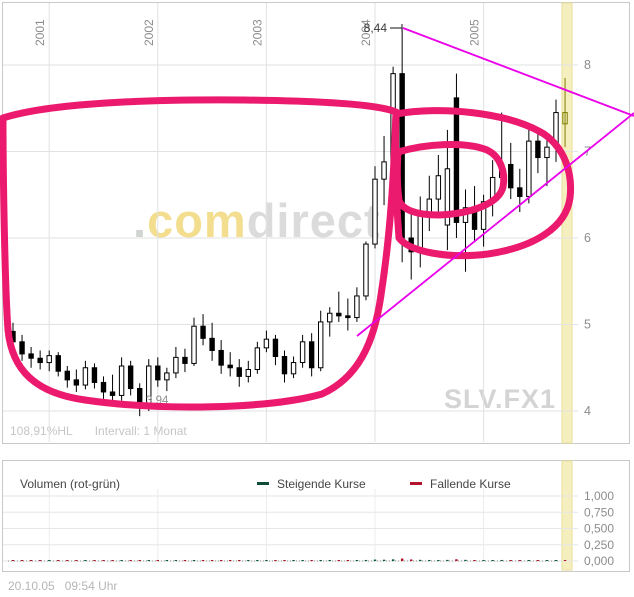 The image size is (634, 597). Describe the element at coordinates (416, 484) in the screenshot. I see `falling-dash-icon` at that location.